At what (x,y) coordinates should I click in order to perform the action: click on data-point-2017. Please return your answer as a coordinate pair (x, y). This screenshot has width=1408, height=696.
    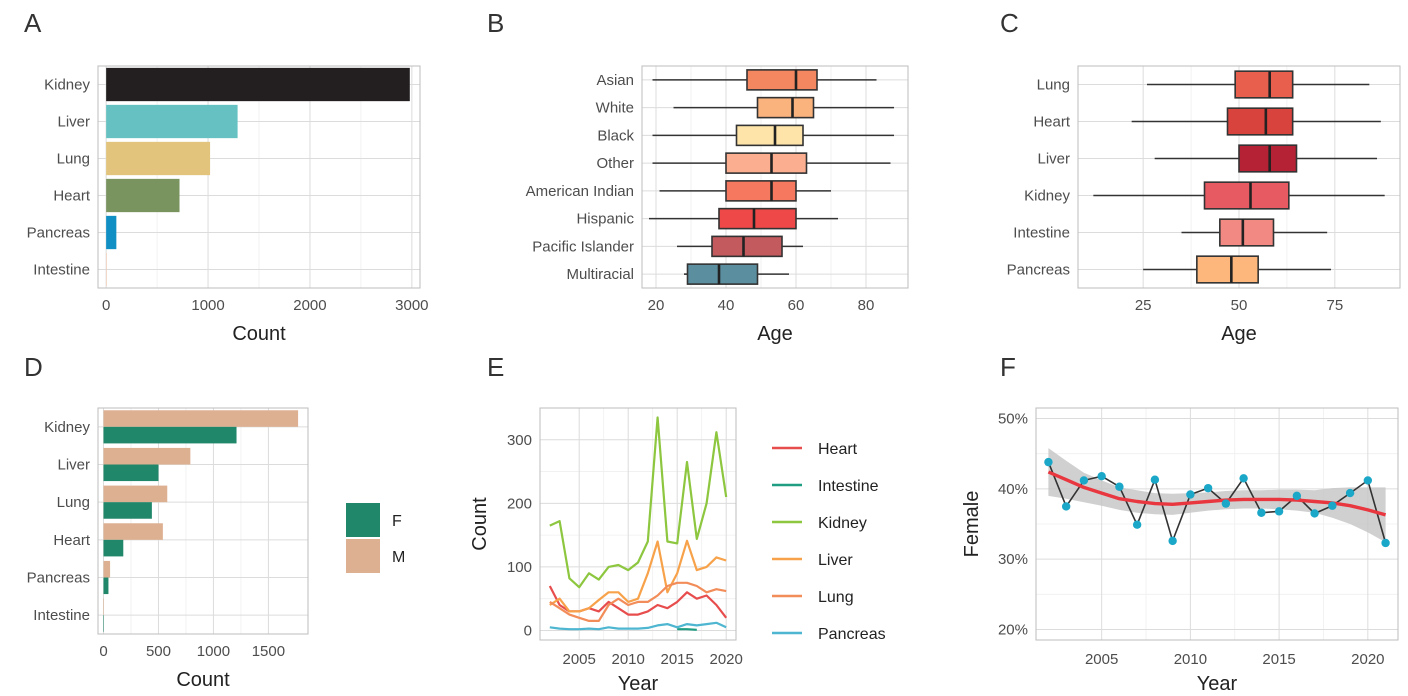
    Looking at the image, I should click on (1314, 513).